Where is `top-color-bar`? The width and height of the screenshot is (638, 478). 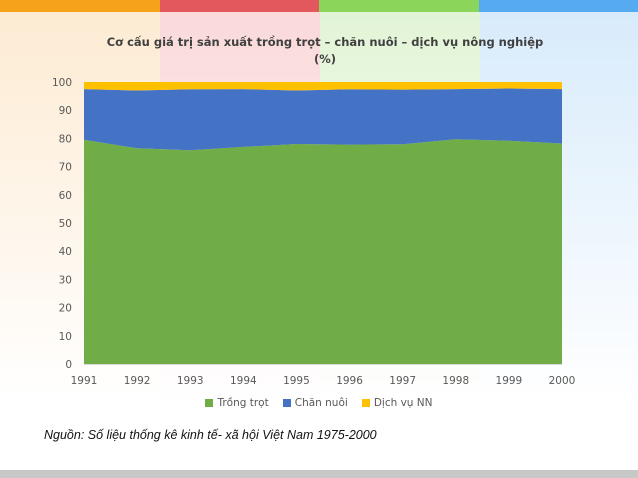 top-color-bar is located at coordinates (319, 6).